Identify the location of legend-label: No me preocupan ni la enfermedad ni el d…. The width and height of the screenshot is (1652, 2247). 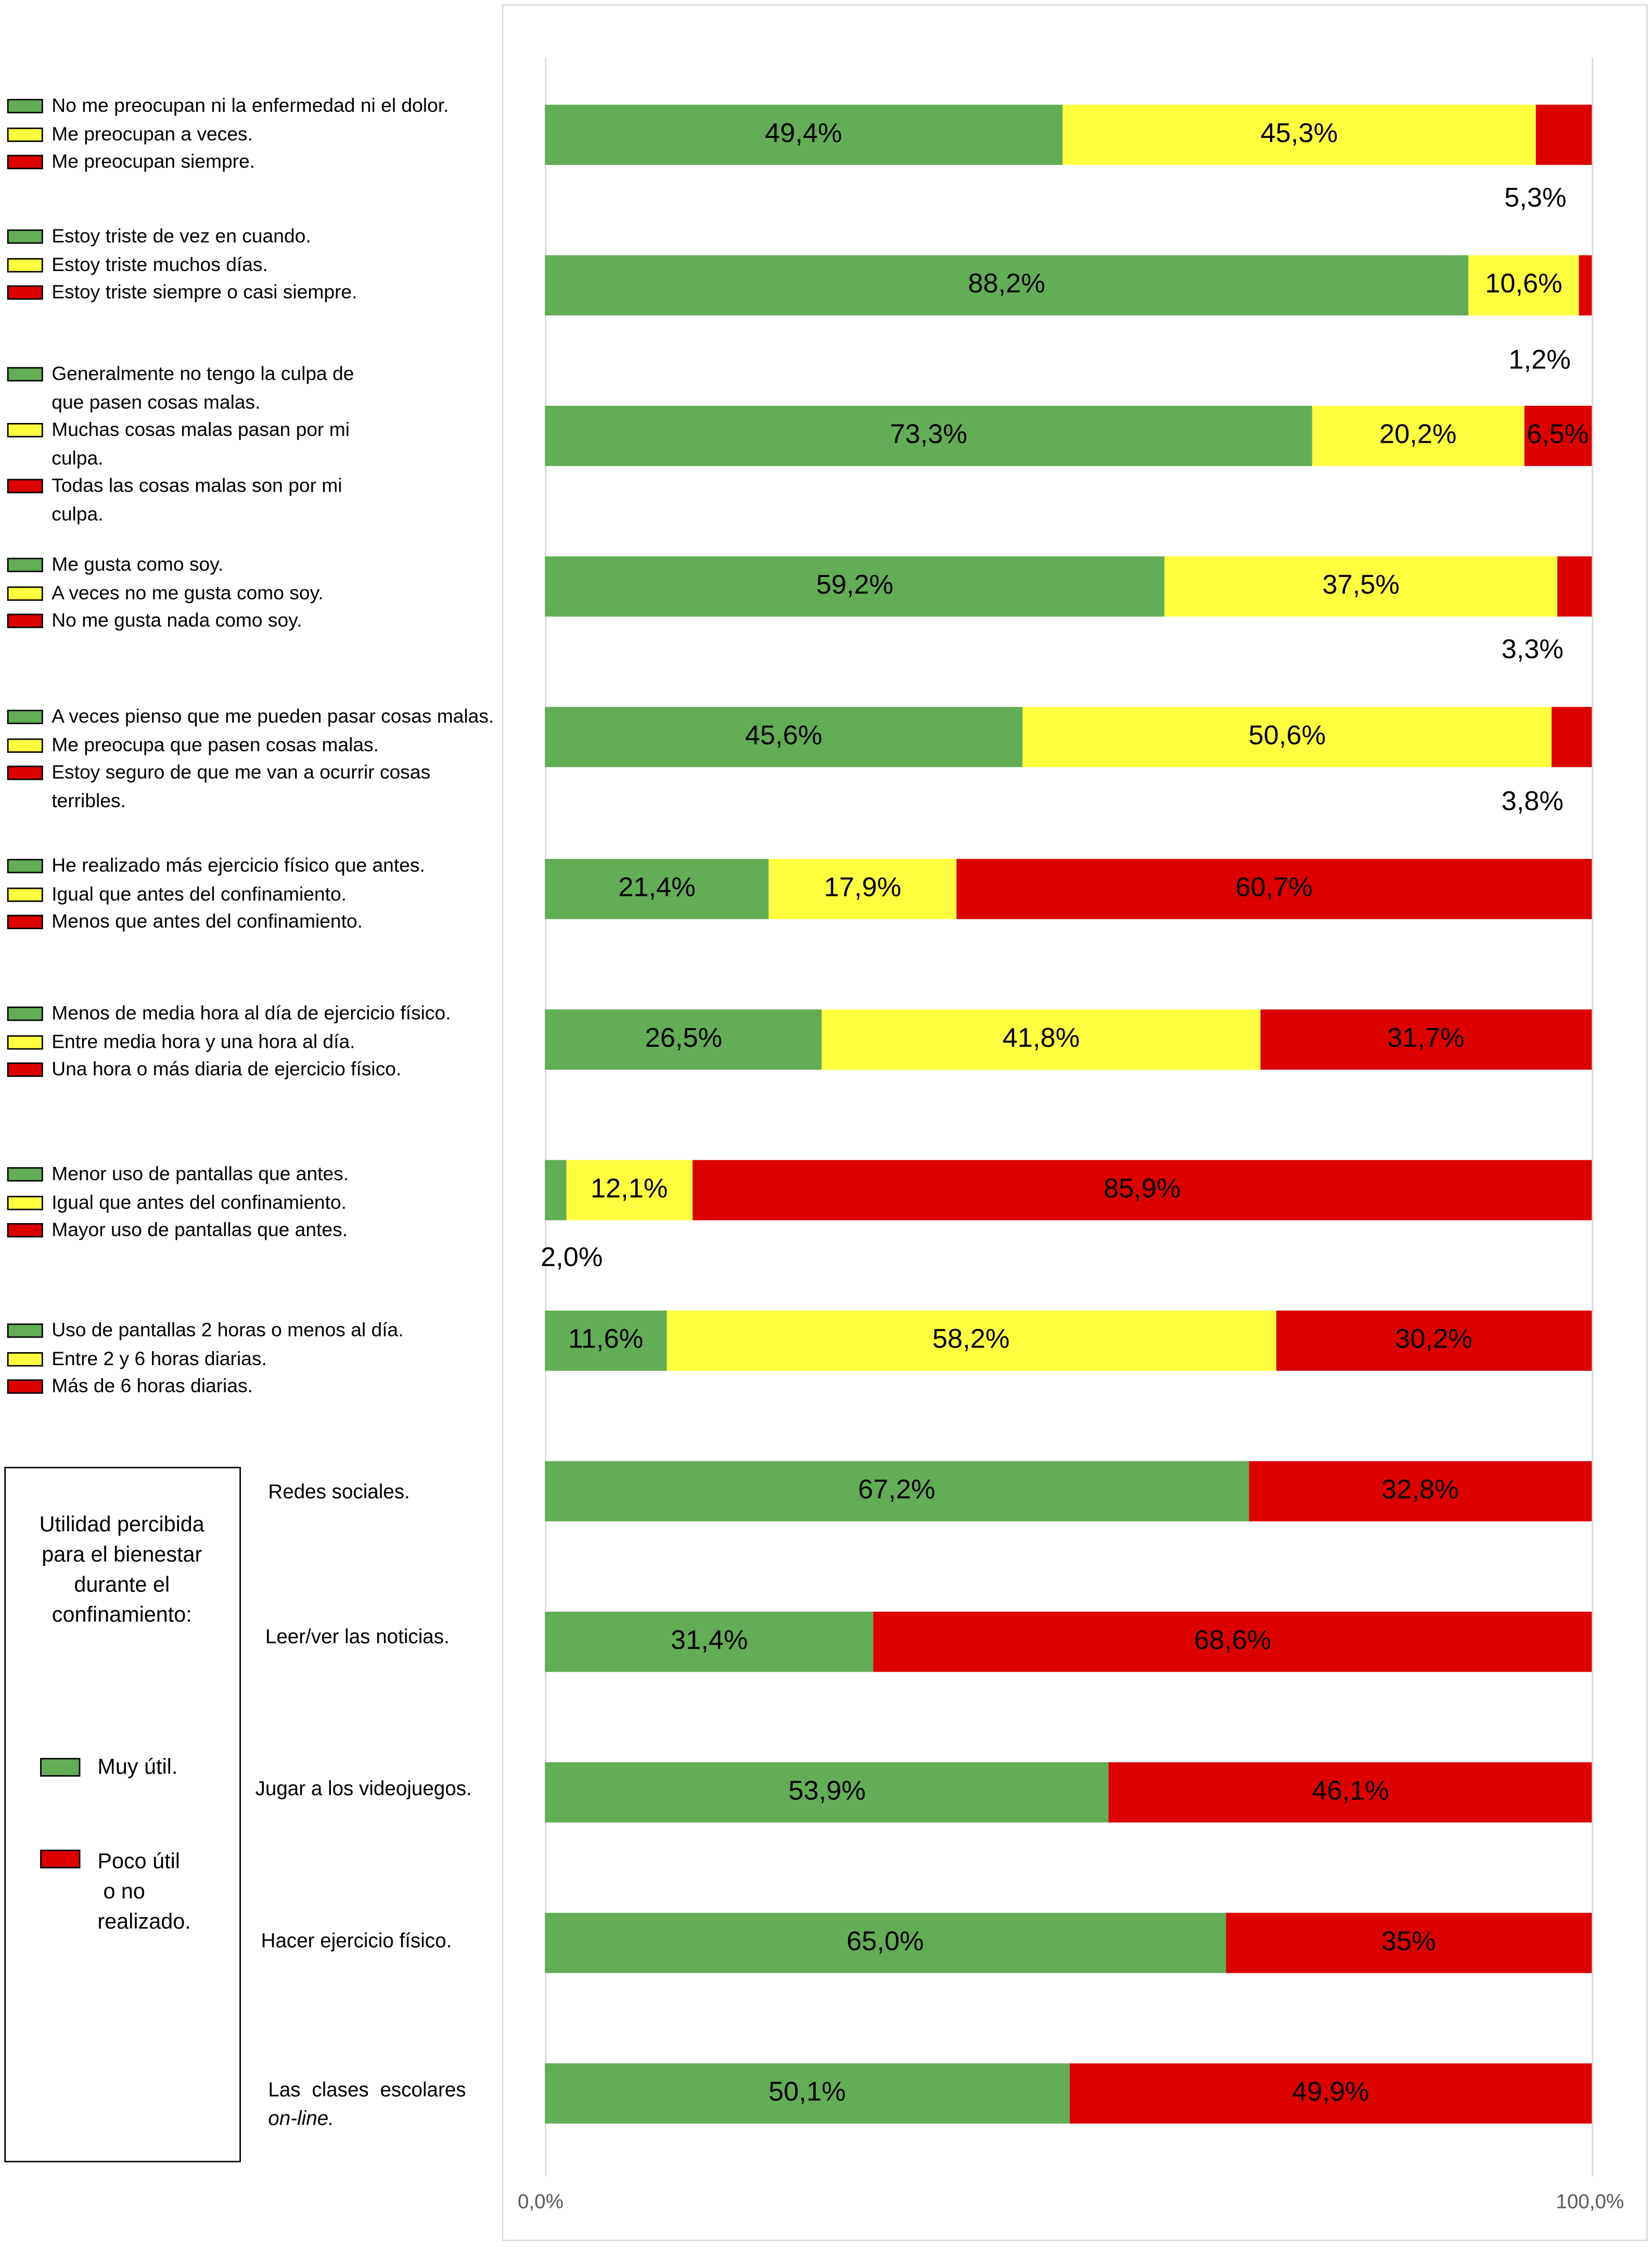
(250, 106).